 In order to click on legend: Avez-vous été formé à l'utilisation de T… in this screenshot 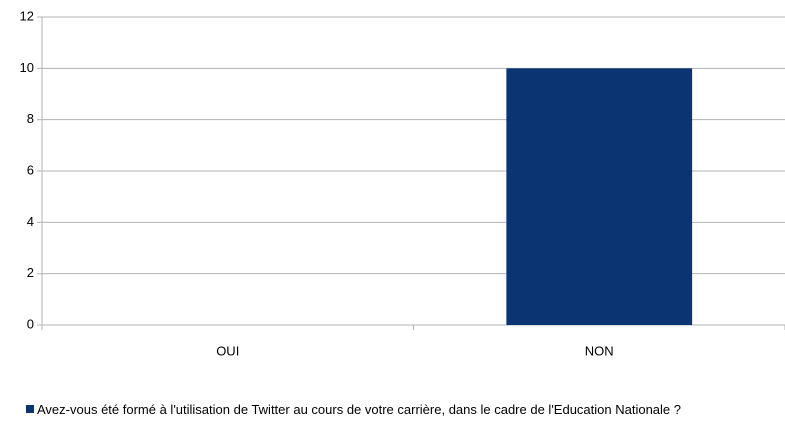, I will do `click(403, 410)`.